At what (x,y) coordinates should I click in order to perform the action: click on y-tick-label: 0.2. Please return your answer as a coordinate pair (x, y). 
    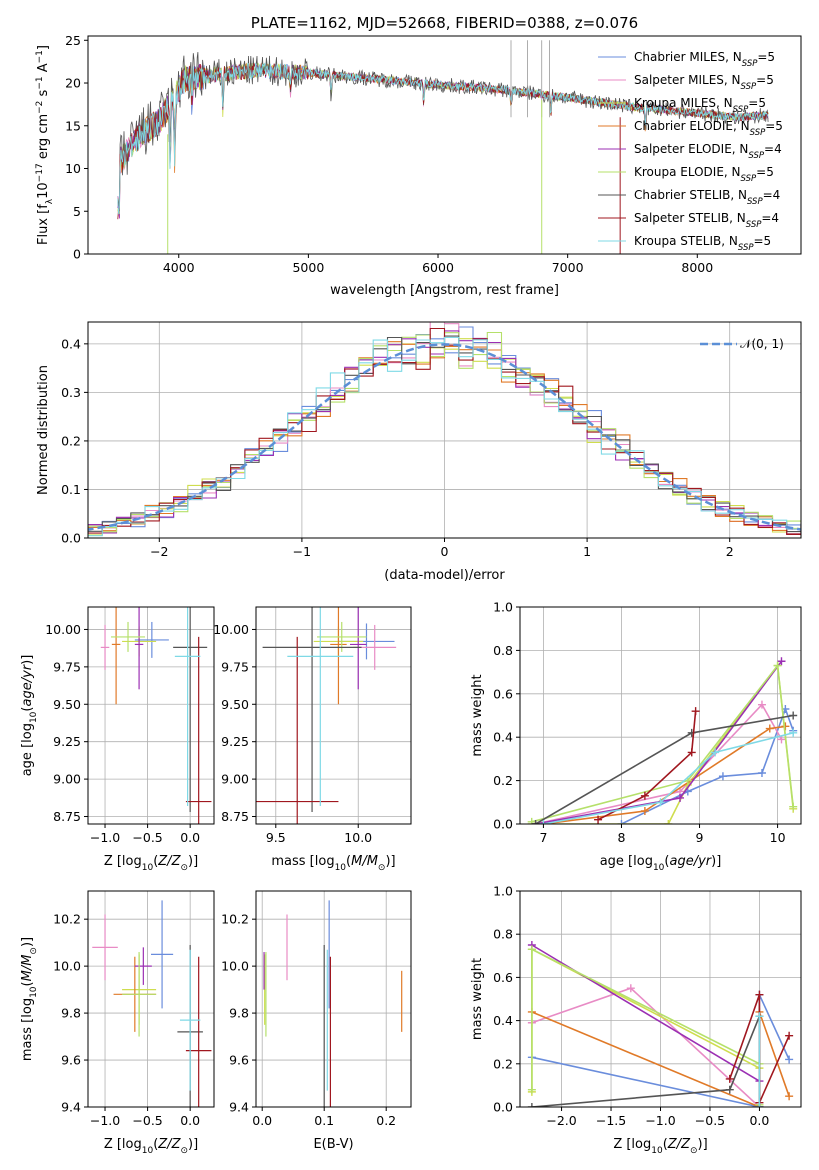
    Looking at the image, I should click on (503, 1063).